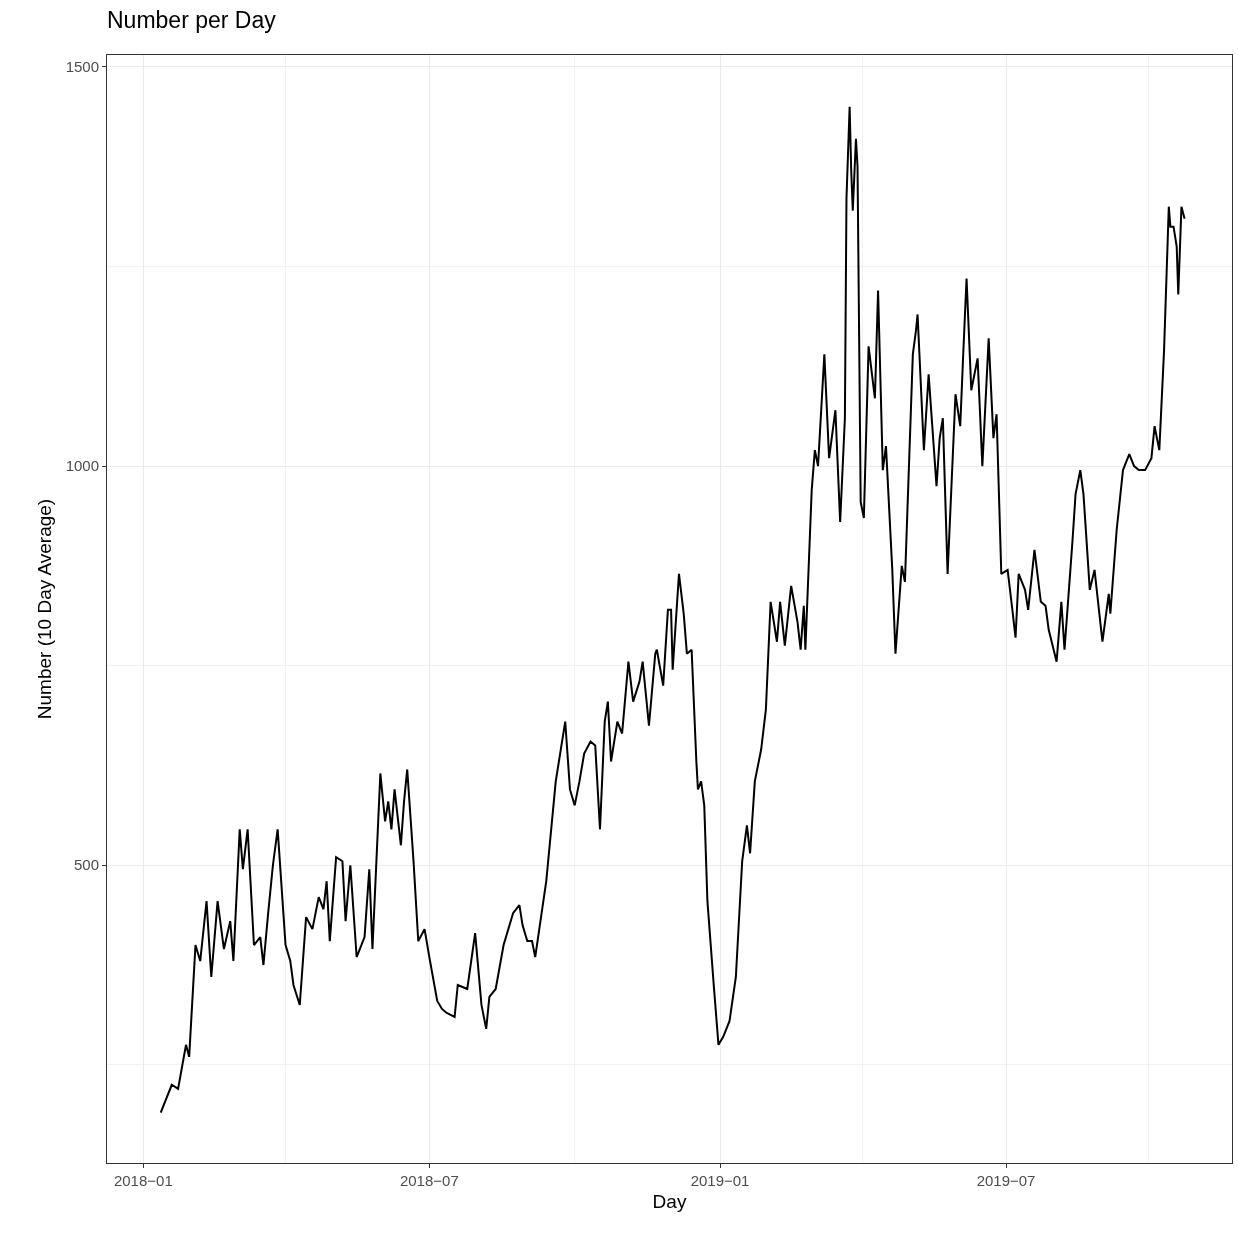 Image resolution: width=1238 pixels, height=1235 pixels. What do you see at coordinates (143, 1180) in the screenshot?
I see `x-tick-label: 2018−01` at bounding box center [143, 1180].